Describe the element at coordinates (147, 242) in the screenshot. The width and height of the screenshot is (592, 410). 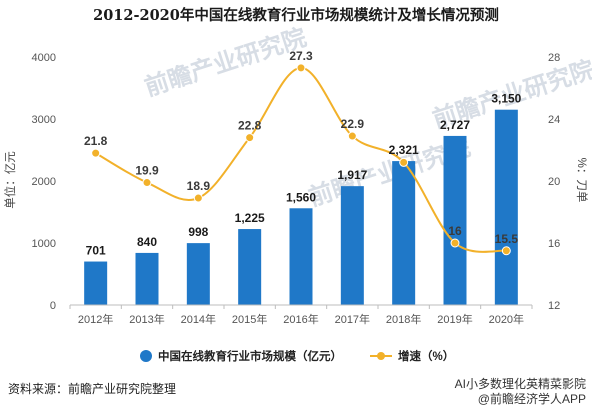
I see `bar-value-label: 840` at that location.